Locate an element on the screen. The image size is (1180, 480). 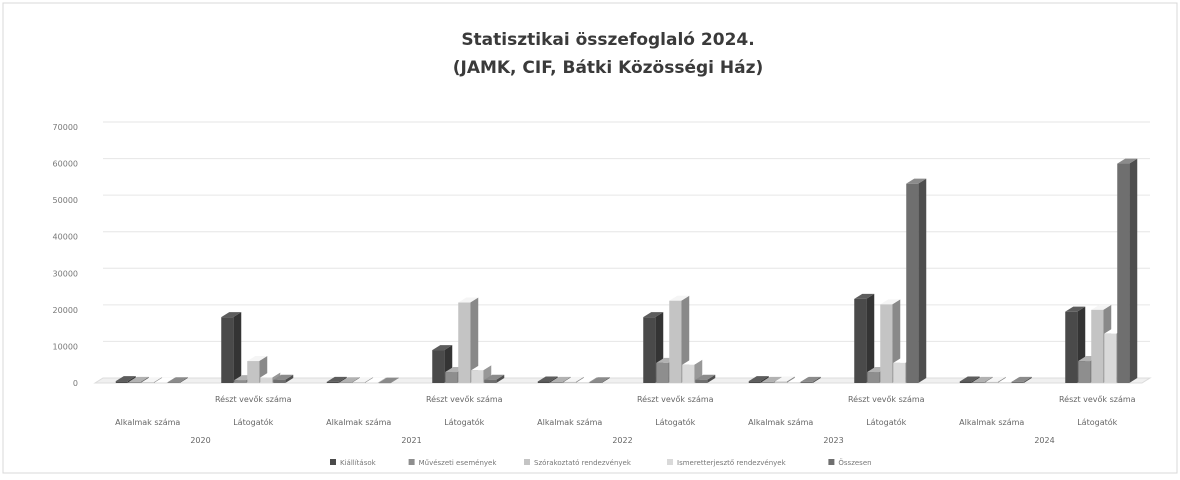
legend-label: Kiállítások is located at coordinates (358, 463).